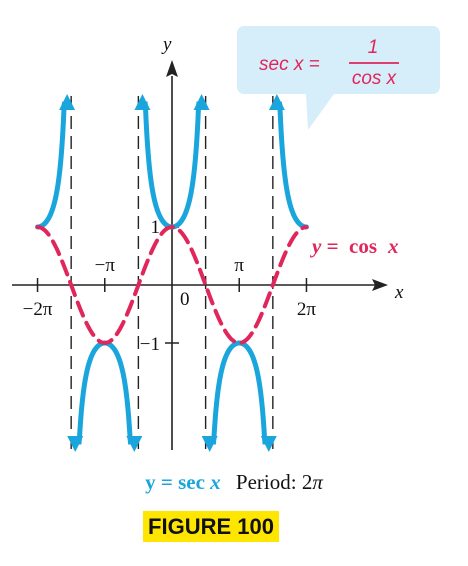  What do you see at coordinates (105, 265) in the screenshot?
I see `x-tick-label: −π` at bounding box center [105, 265].